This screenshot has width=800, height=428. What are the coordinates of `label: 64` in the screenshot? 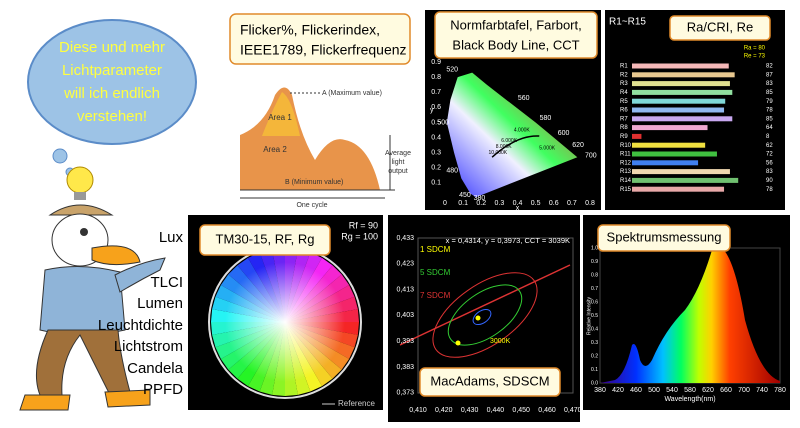 It's located at (769, 128).